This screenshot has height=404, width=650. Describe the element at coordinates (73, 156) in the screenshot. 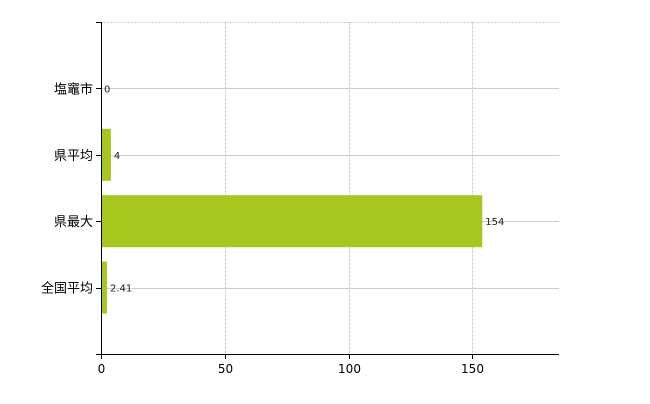

I see `category-label: 県平均` at that location.